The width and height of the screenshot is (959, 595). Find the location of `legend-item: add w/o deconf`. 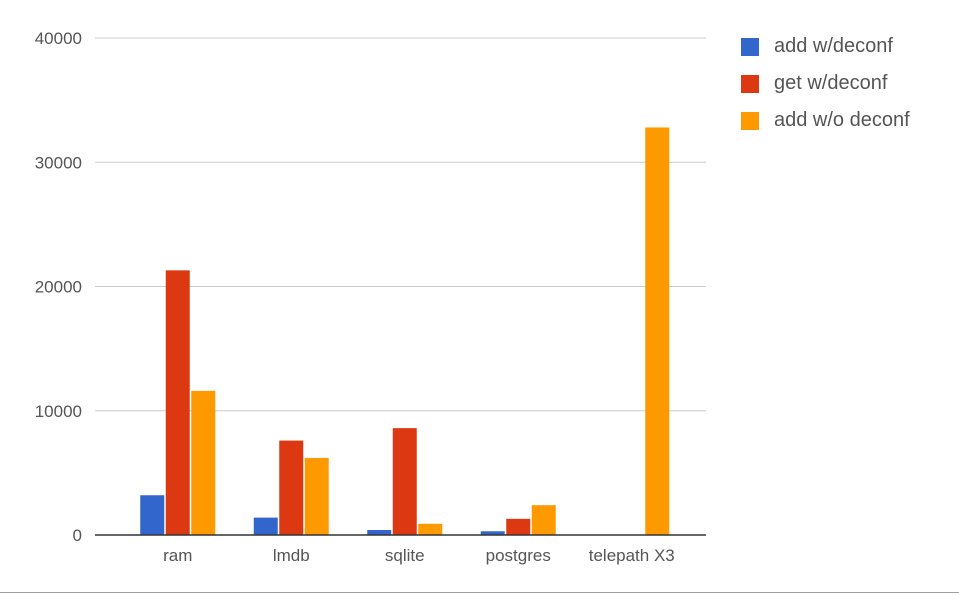

legend-item: add w/o deconf is located at coordinates (848, 120).